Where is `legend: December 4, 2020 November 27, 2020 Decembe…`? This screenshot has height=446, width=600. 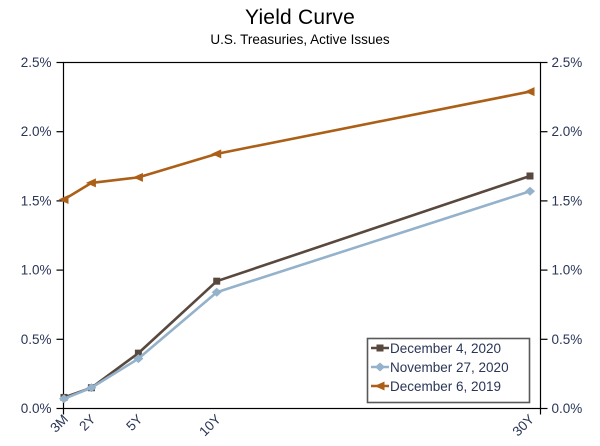 legend: December 4, 2020 November 27, 2020 Decembe… is located at coordinates (448, 370).